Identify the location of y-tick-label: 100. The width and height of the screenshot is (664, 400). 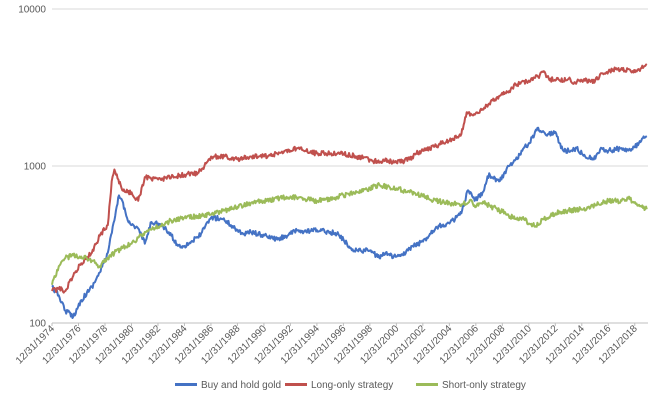
(37, 324).